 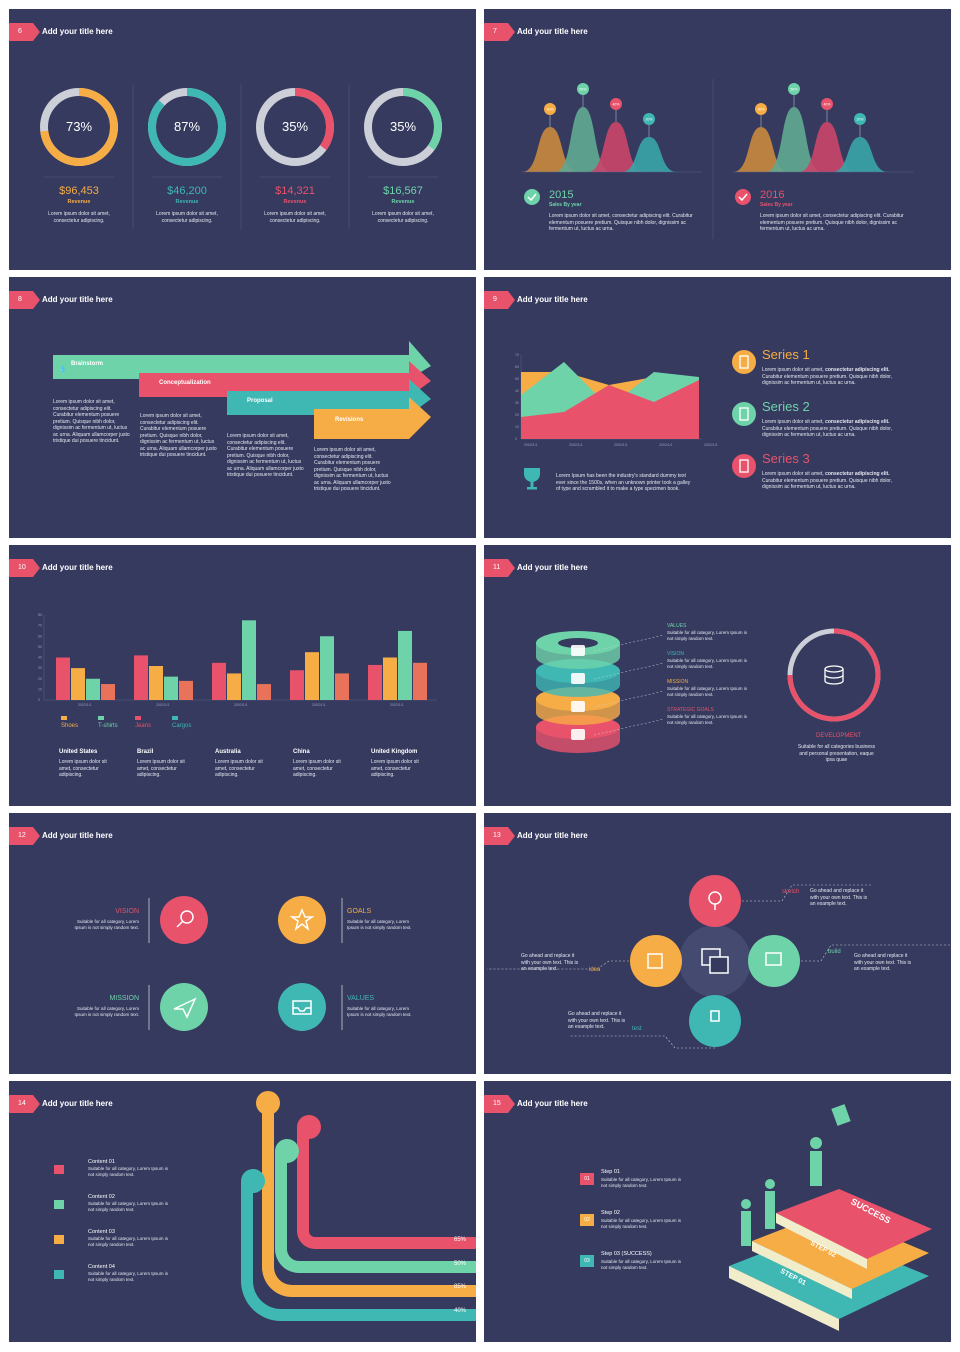 I want to click on percent-label: 65%, so click(x=460, y=1240).